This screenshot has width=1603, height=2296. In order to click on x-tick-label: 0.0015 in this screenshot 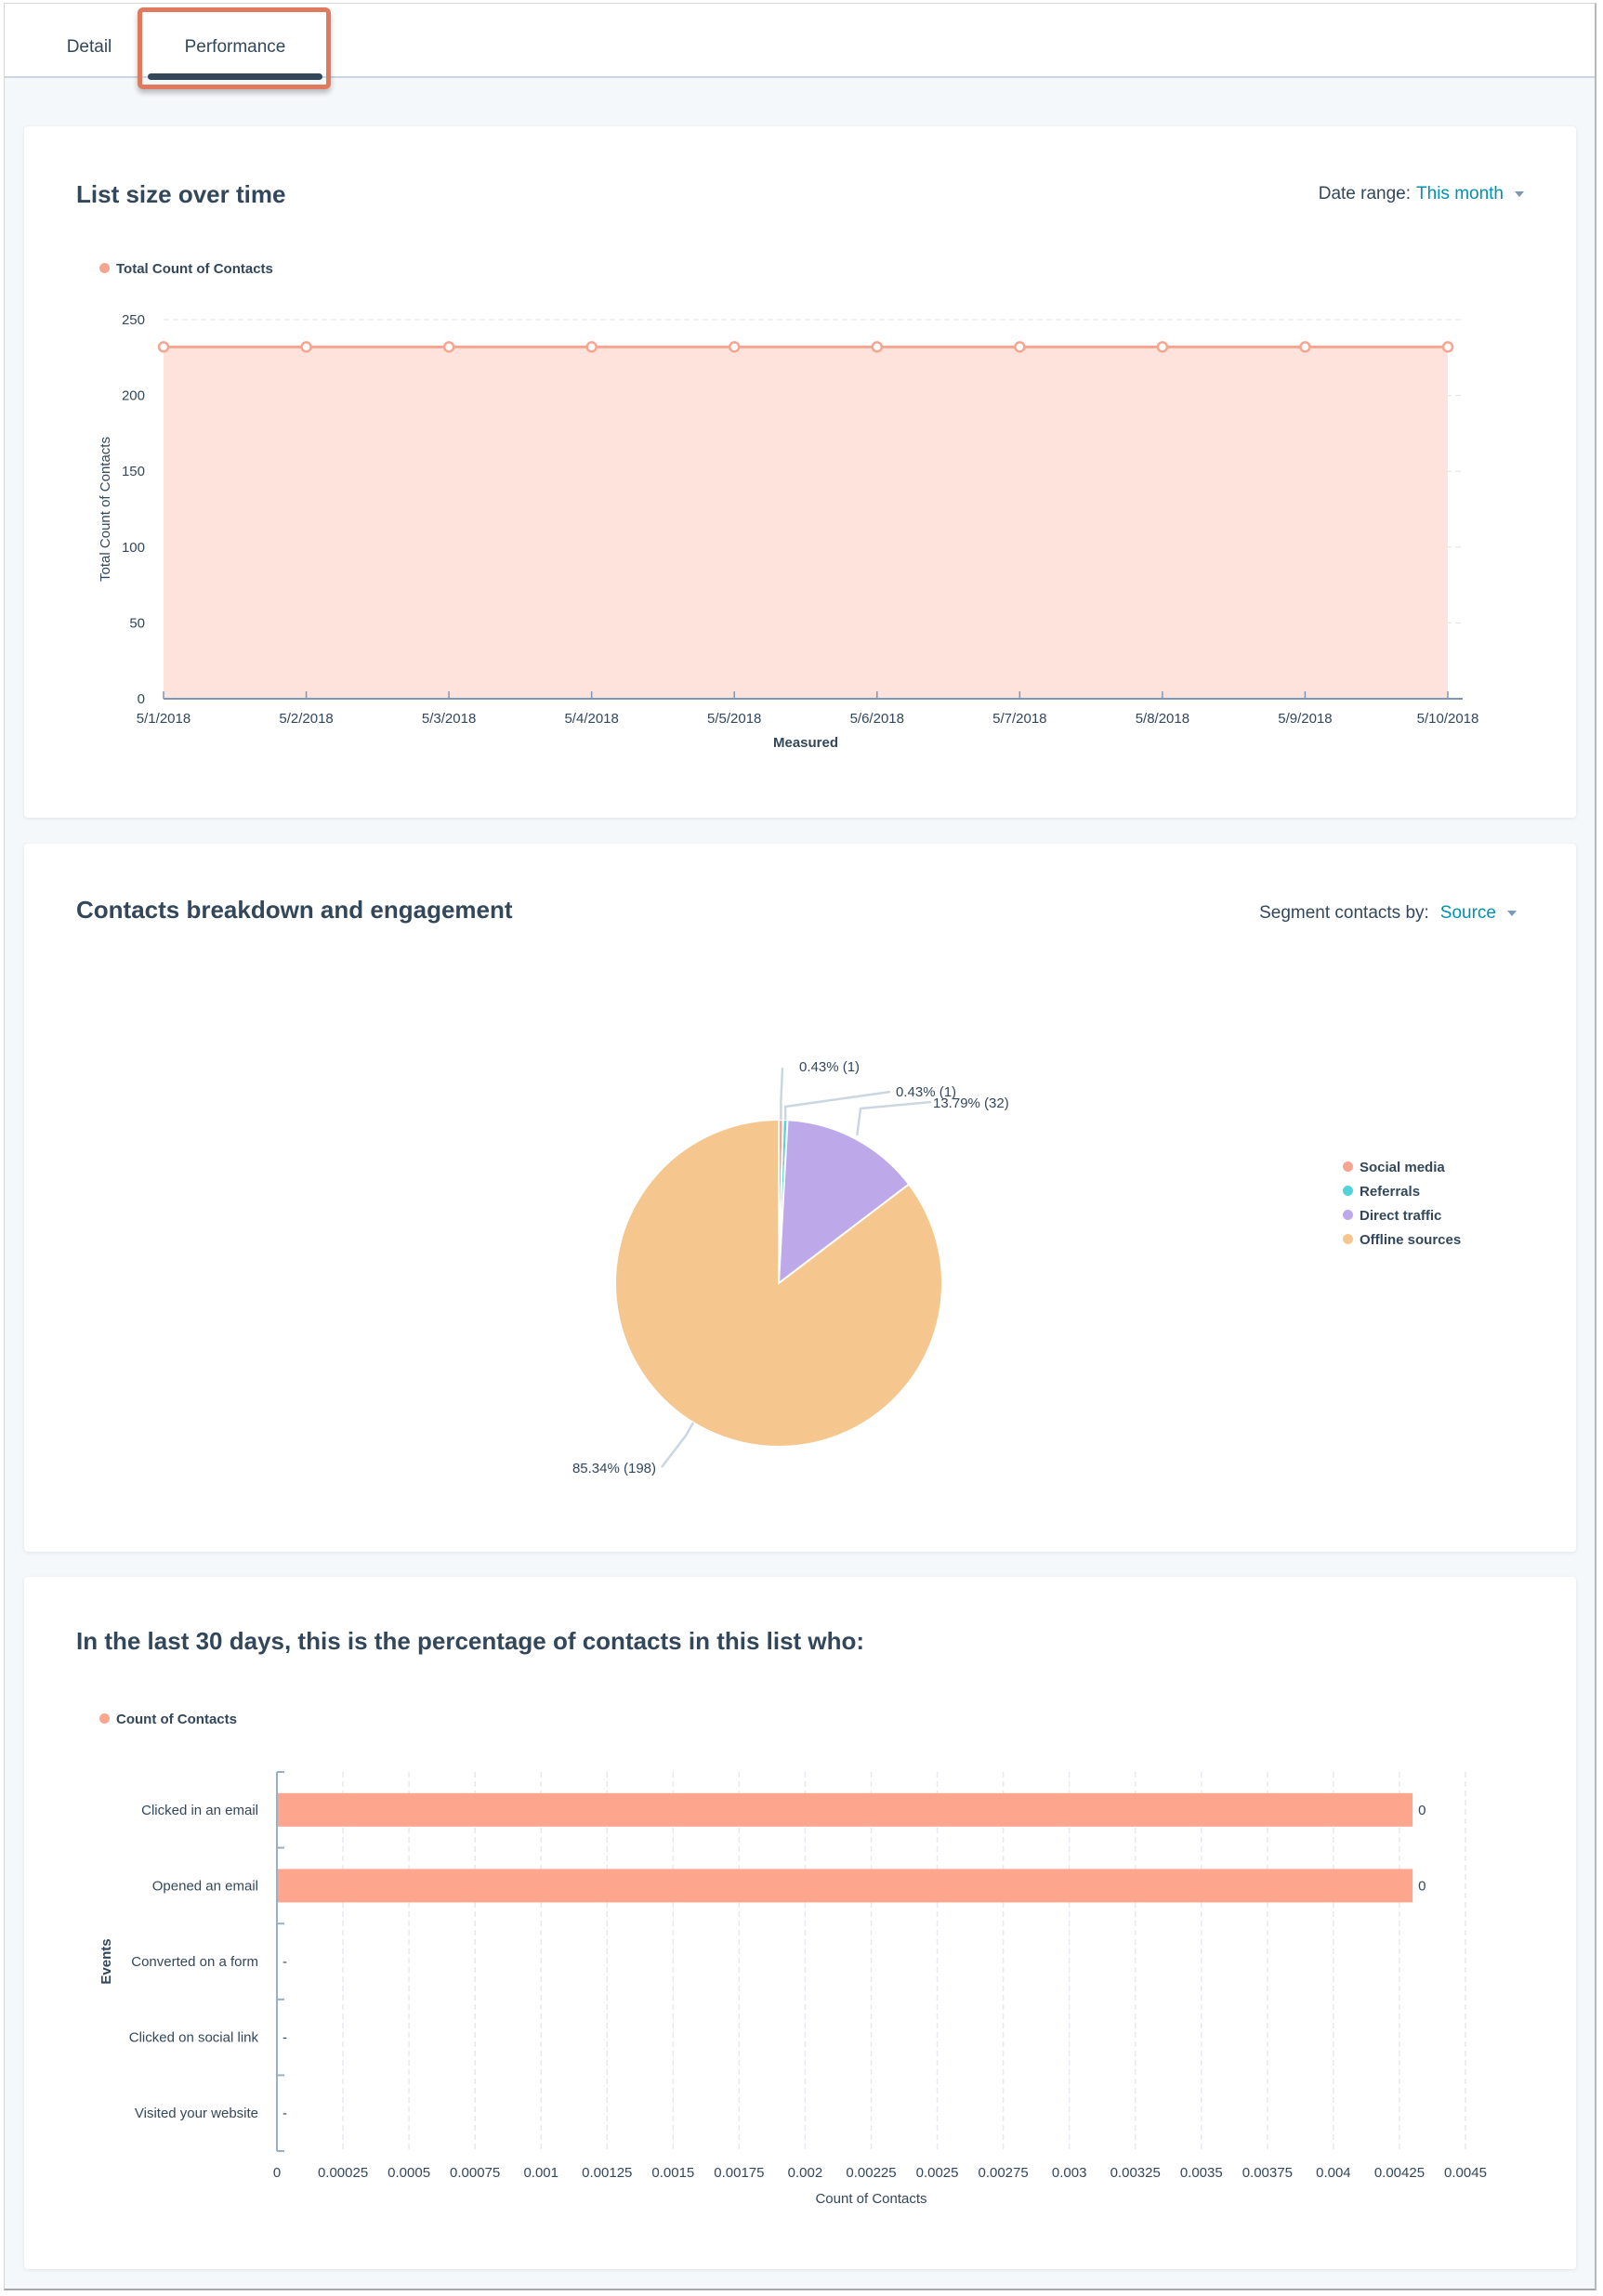, I will do `click(672, 2173)`.